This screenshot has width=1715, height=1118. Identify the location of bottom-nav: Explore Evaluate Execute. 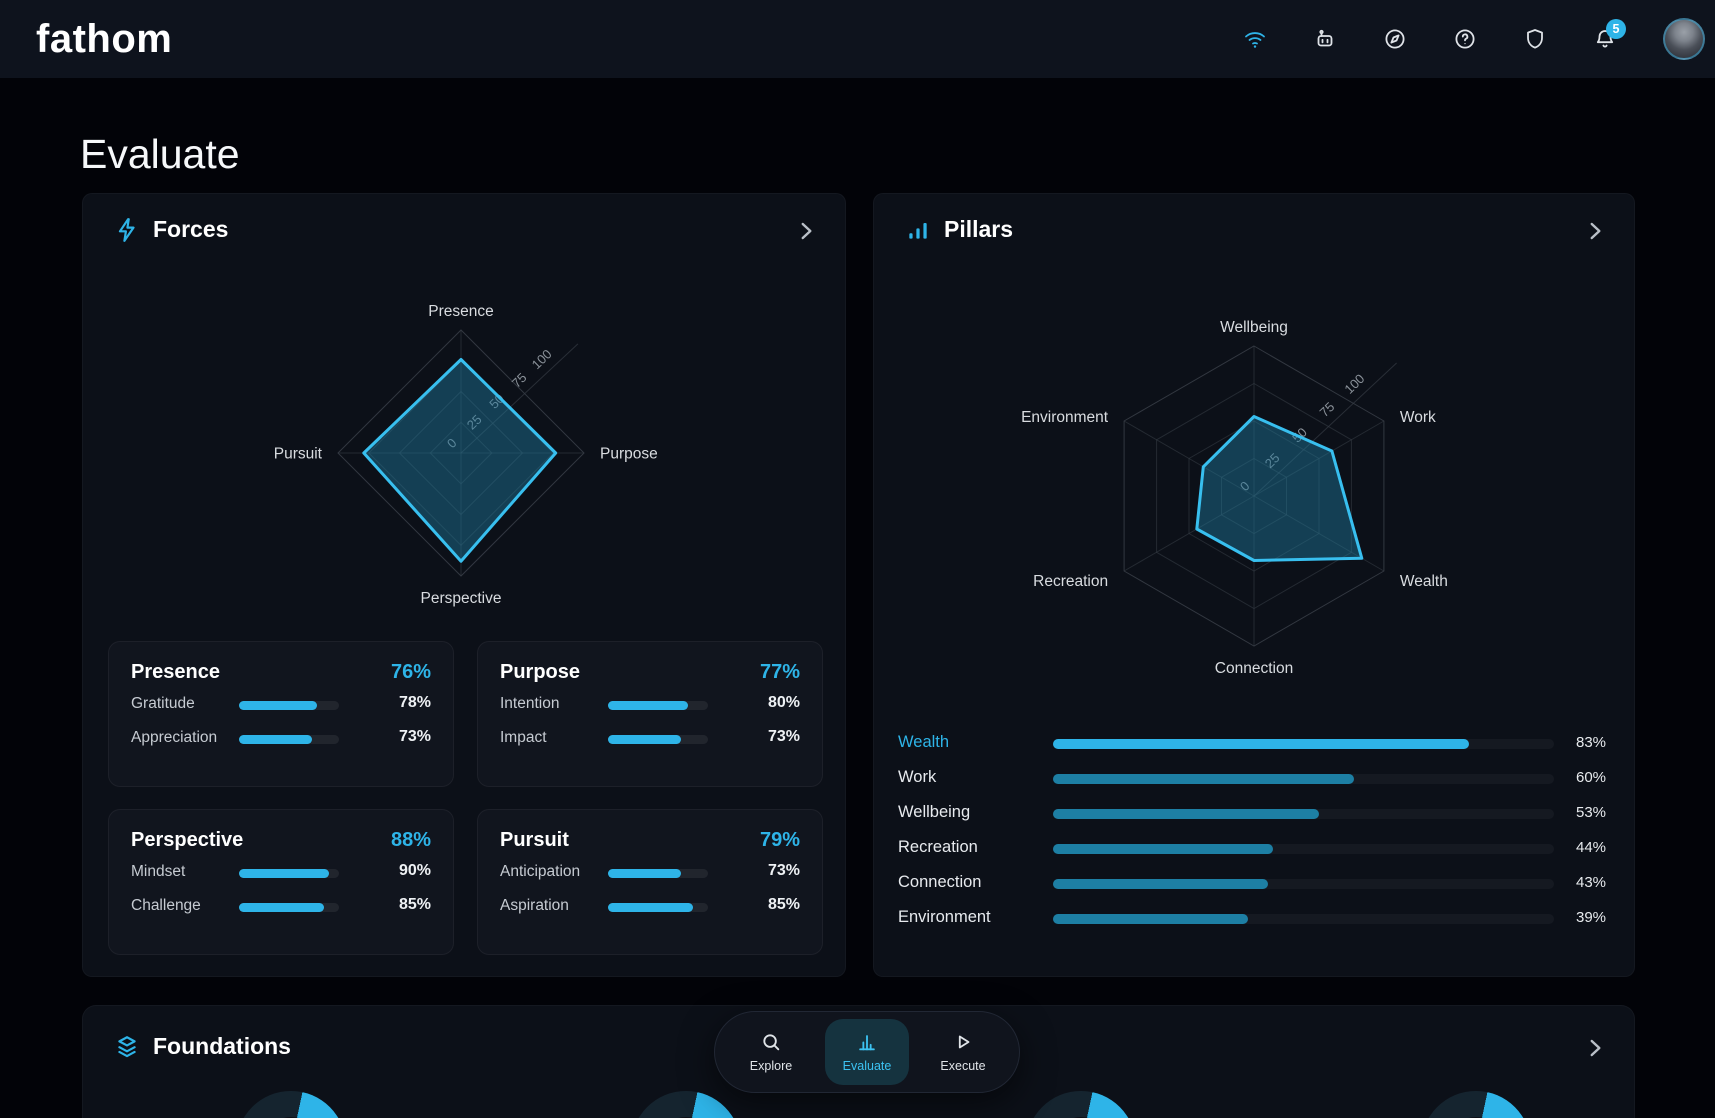
(867, 1052).